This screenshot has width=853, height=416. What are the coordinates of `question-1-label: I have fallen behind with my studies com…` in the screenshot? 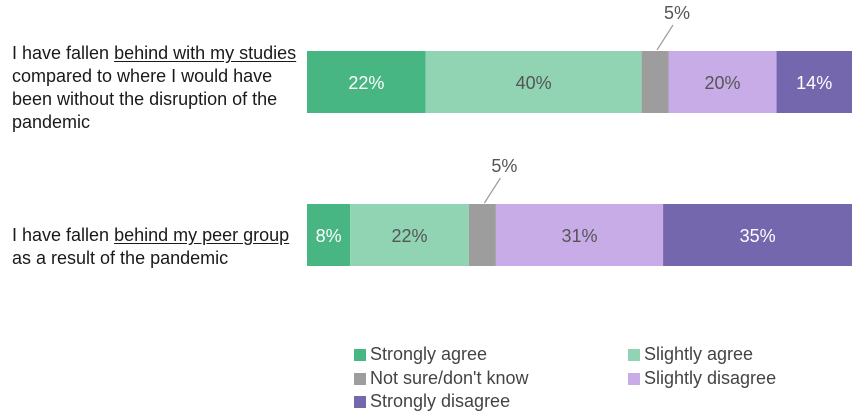 It's located at (154, 88).